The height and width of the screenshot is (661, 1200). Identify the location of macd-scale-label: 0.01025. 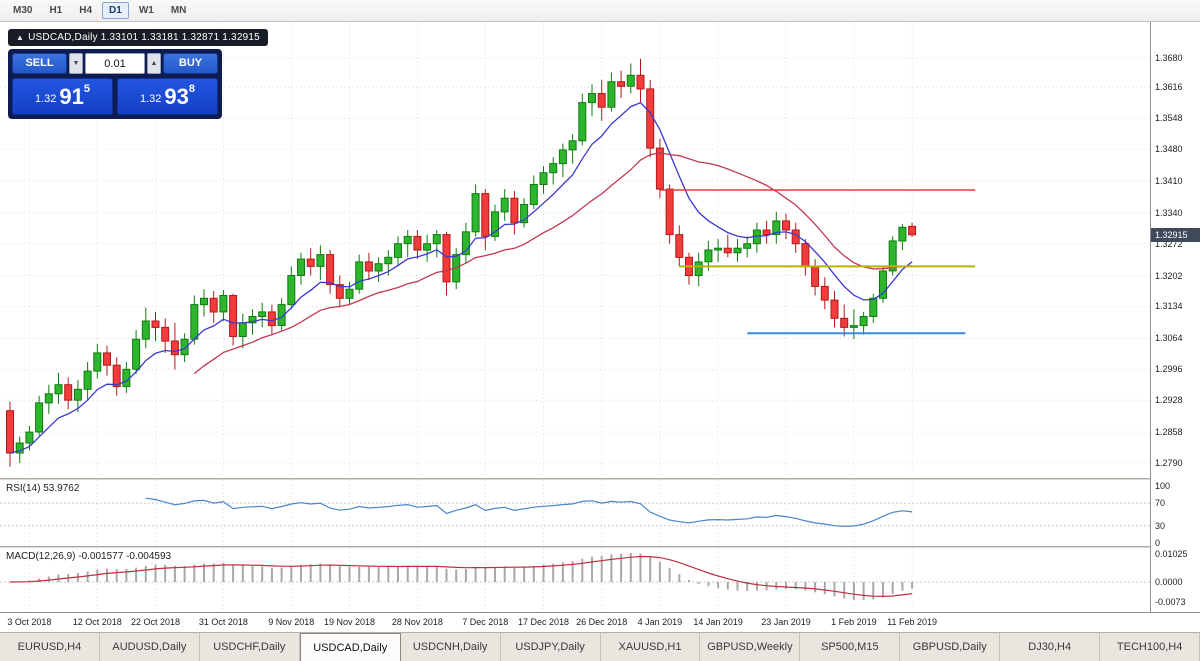
(1171, 554).